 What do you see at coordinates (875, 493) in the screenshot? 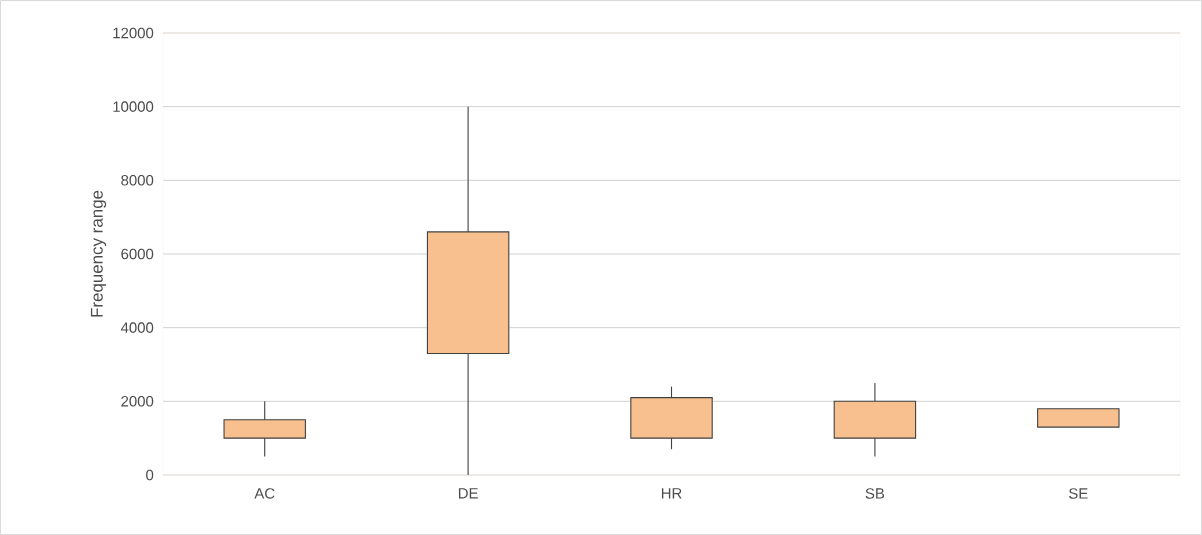
I see `x-tick-label: SB` at bounding box center [875, 493].